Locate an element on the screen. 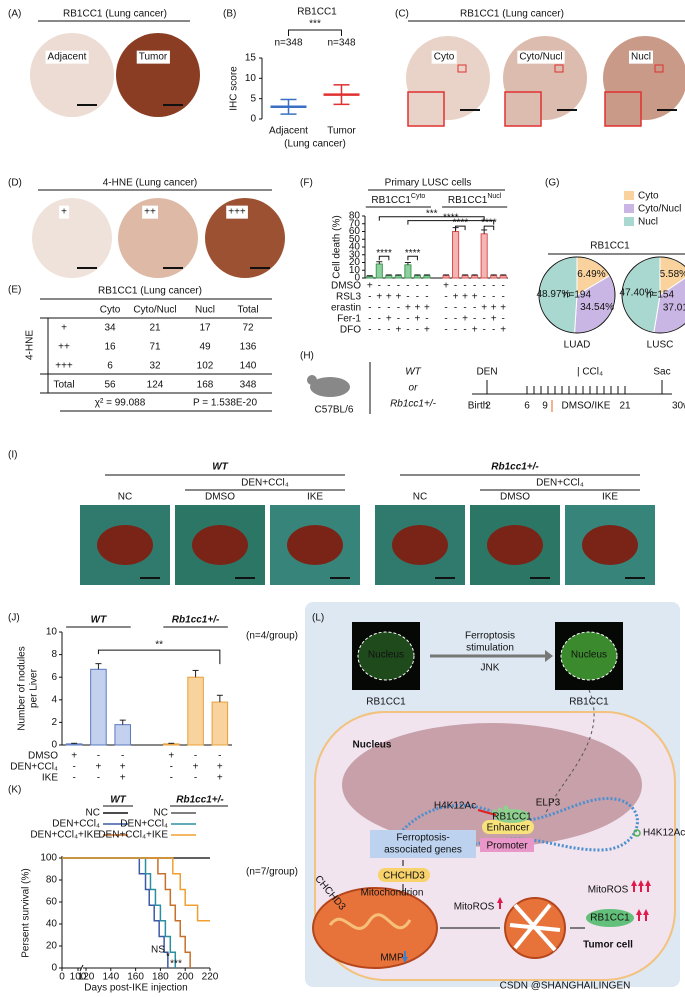 The width and height of the screenshot is (685, 997). condition-label: DMSO is located at coordinates (43, 756).